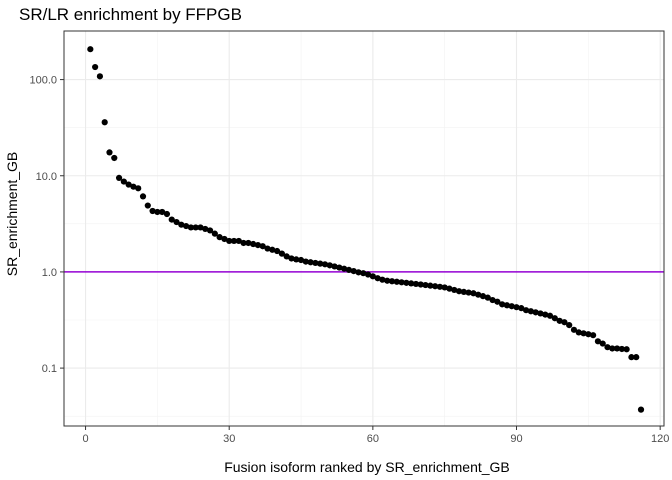 The width and height of the screenshot is (672, 480). Describe the element at coordinates (43, 81) in the screenshot. I see `y-tick-label: 100.0` at that location.